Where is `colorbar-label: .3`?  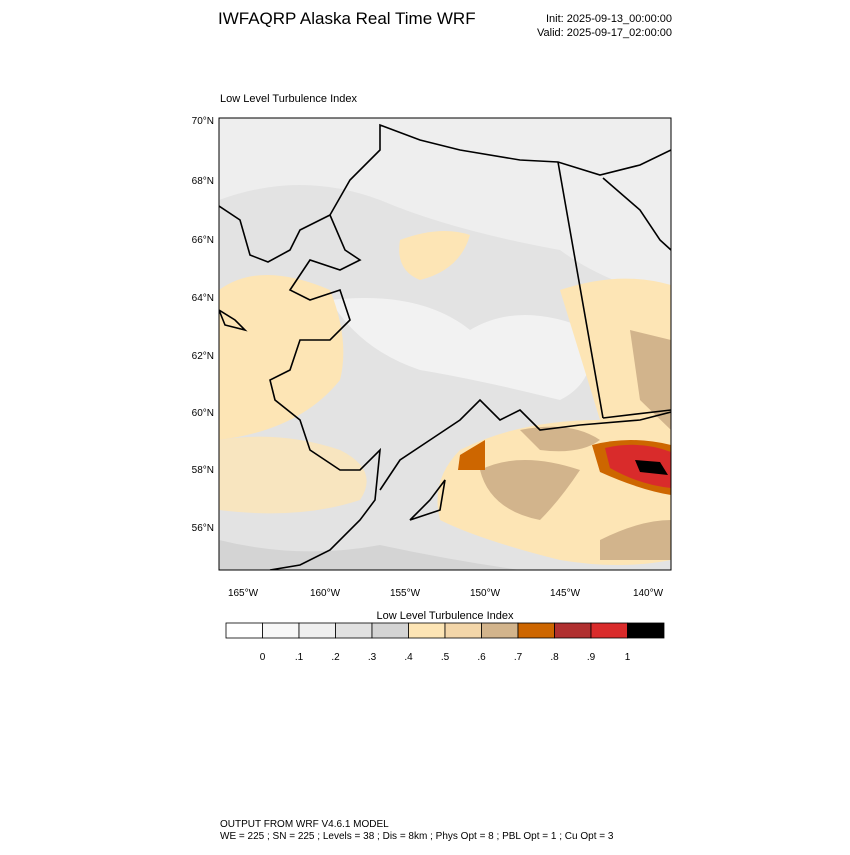 colorbar-label: .3 is located at coordinates (372, 657).